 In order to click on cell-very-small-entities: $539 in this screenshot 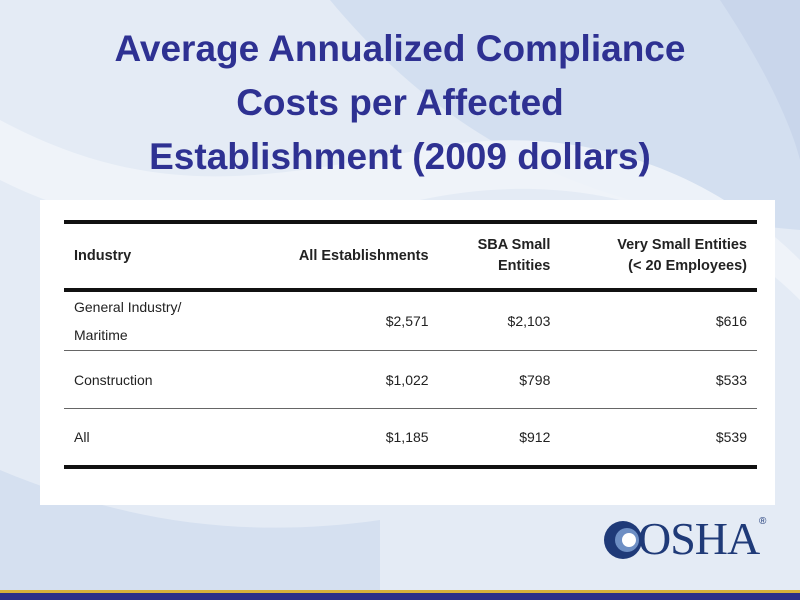, I will do `click(731, 437)`.